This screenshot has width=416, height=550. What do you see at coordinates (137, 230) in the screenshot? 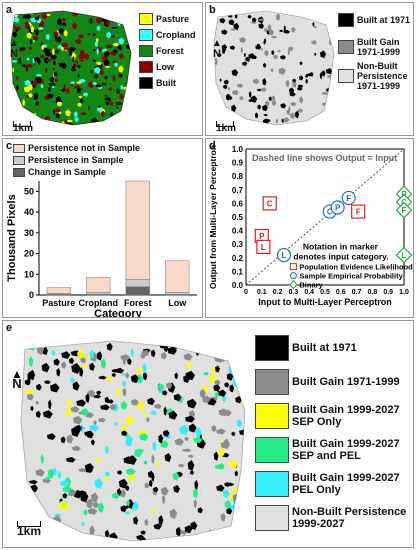
I see `bar-segment` at bounding box center [137, 230].